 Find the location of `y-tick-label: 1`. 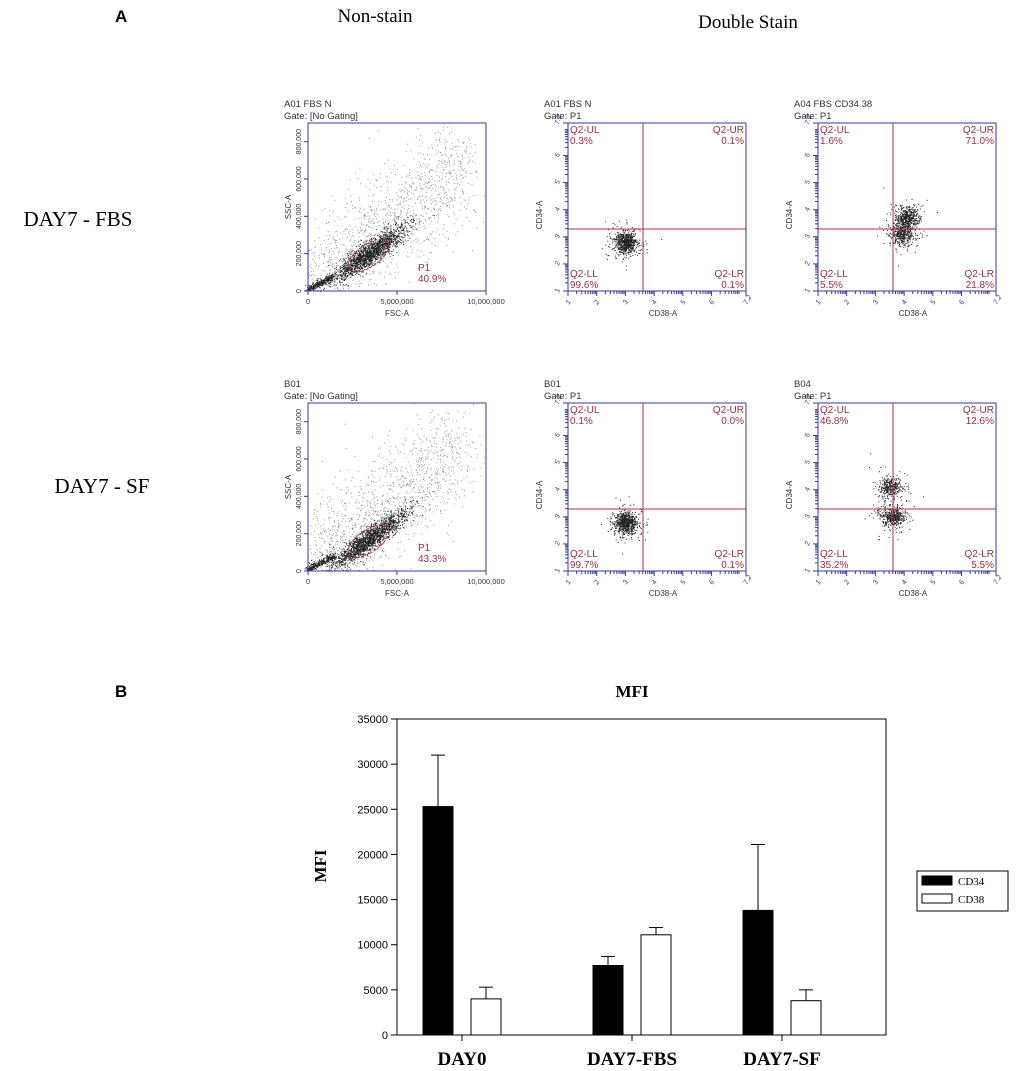

y-tick-label: 1 is located at coordinates (558, 291).